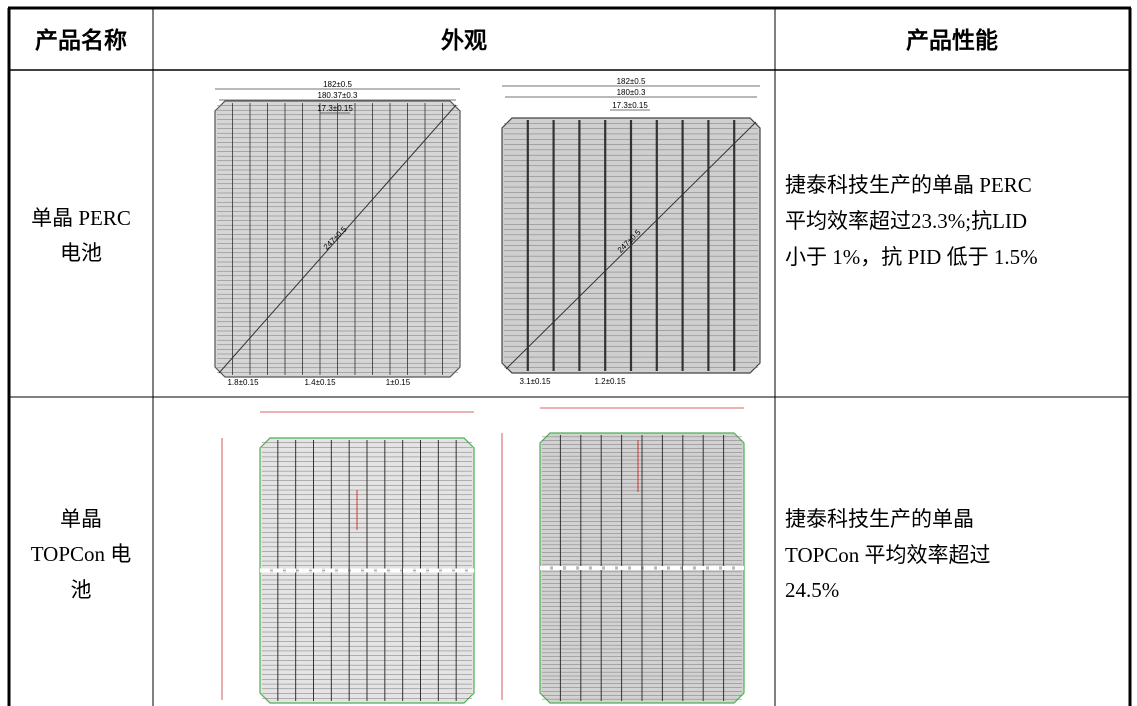  I want to click on dimension-label: 1±0.15, so click(398, 382).